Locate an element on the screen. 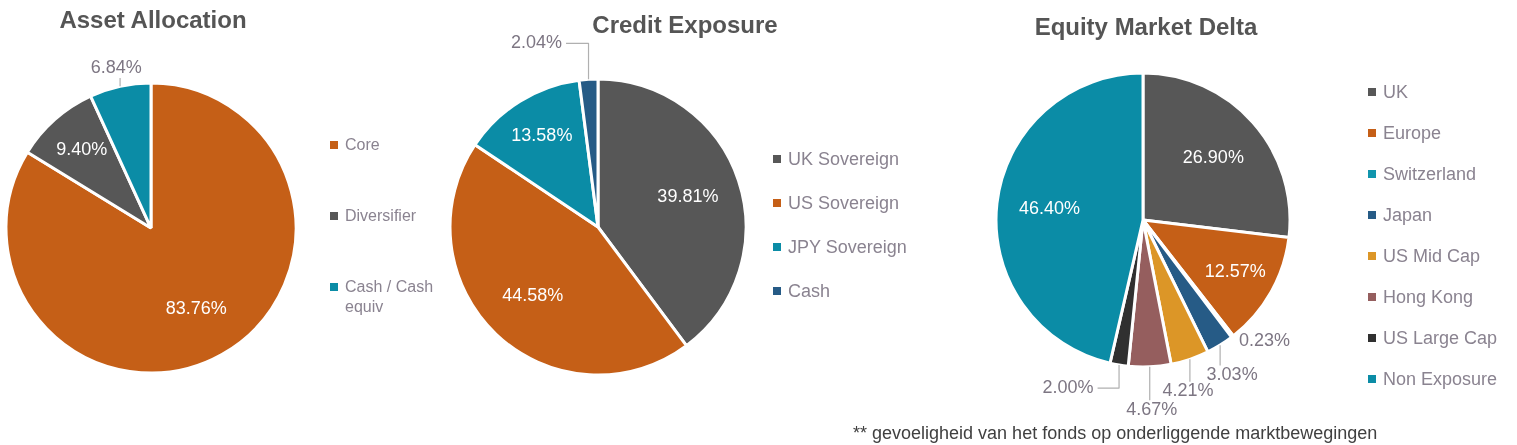  legend-label: Core is located at coordinates (362, 145).